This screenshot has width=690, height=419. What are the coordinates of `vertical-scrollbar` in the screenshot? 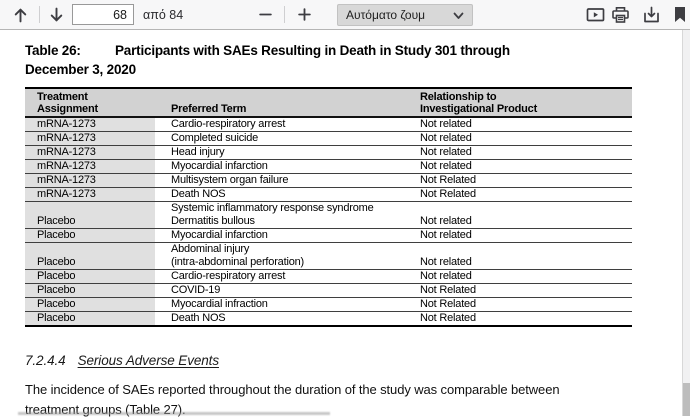 It's located at (686, 223).